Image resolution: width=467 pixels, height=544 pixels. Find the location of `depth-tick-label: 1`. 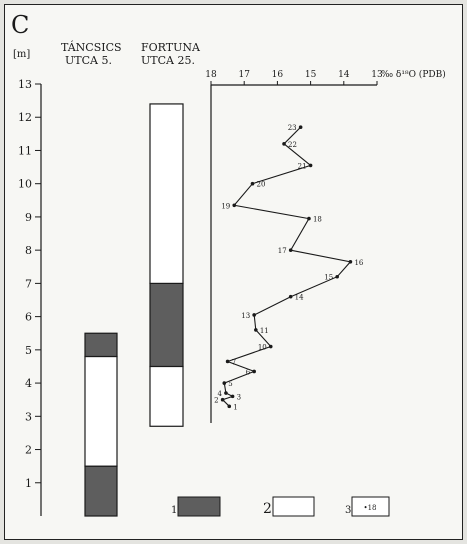

depth-tick-label: 1 is located at coordinates (28, 483).